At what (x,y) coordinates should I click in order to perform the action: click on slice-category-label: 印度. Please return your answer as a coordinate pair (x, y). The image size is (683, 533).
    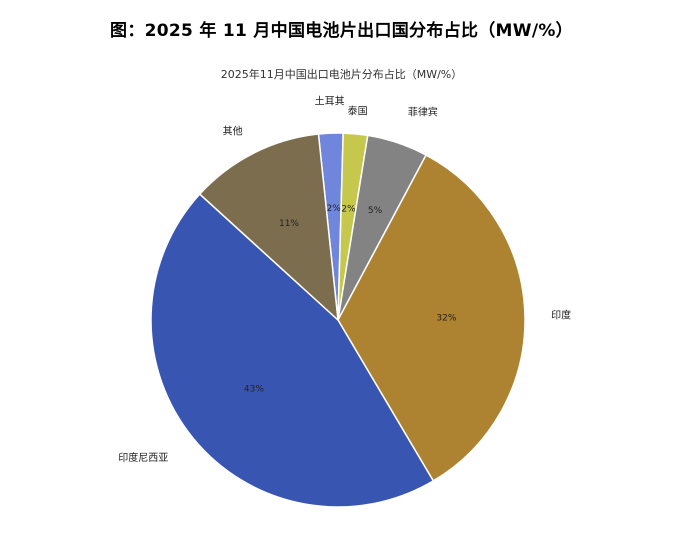
    Looking at the image, I should click on (561, 314).